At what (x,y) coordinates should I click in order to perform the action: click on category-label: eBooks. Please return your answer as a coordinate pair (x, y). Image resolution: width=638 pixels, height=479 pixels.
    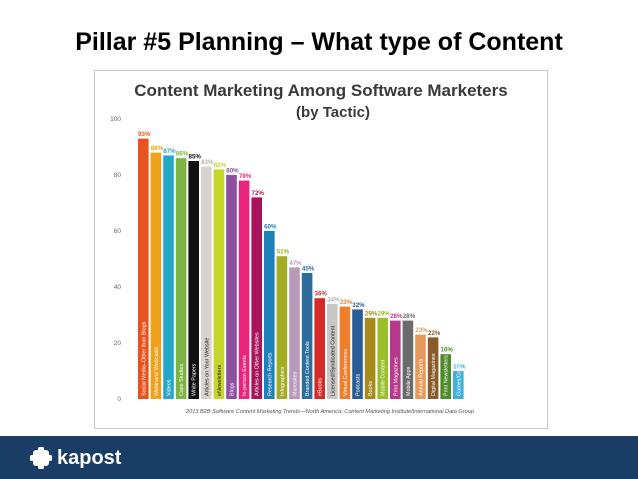
    Looking at the image, I should click on (321, 387).